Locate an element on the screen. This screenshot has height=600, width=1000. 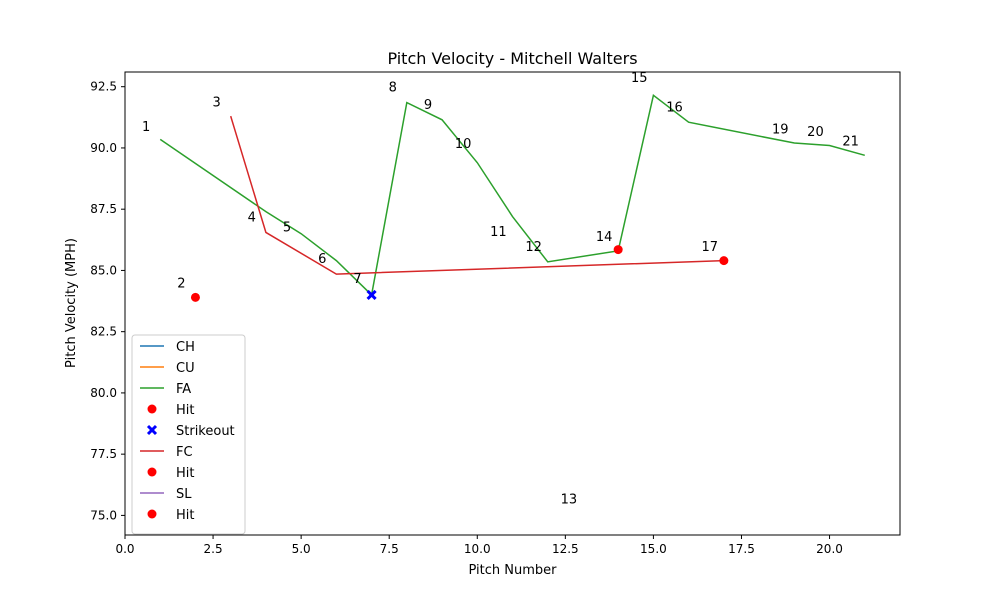
x-axis: 0.0 2.5 5.0 7.5 10.0 12.5 15.0 17.5 20.0 is located at coordinates (479, 545).